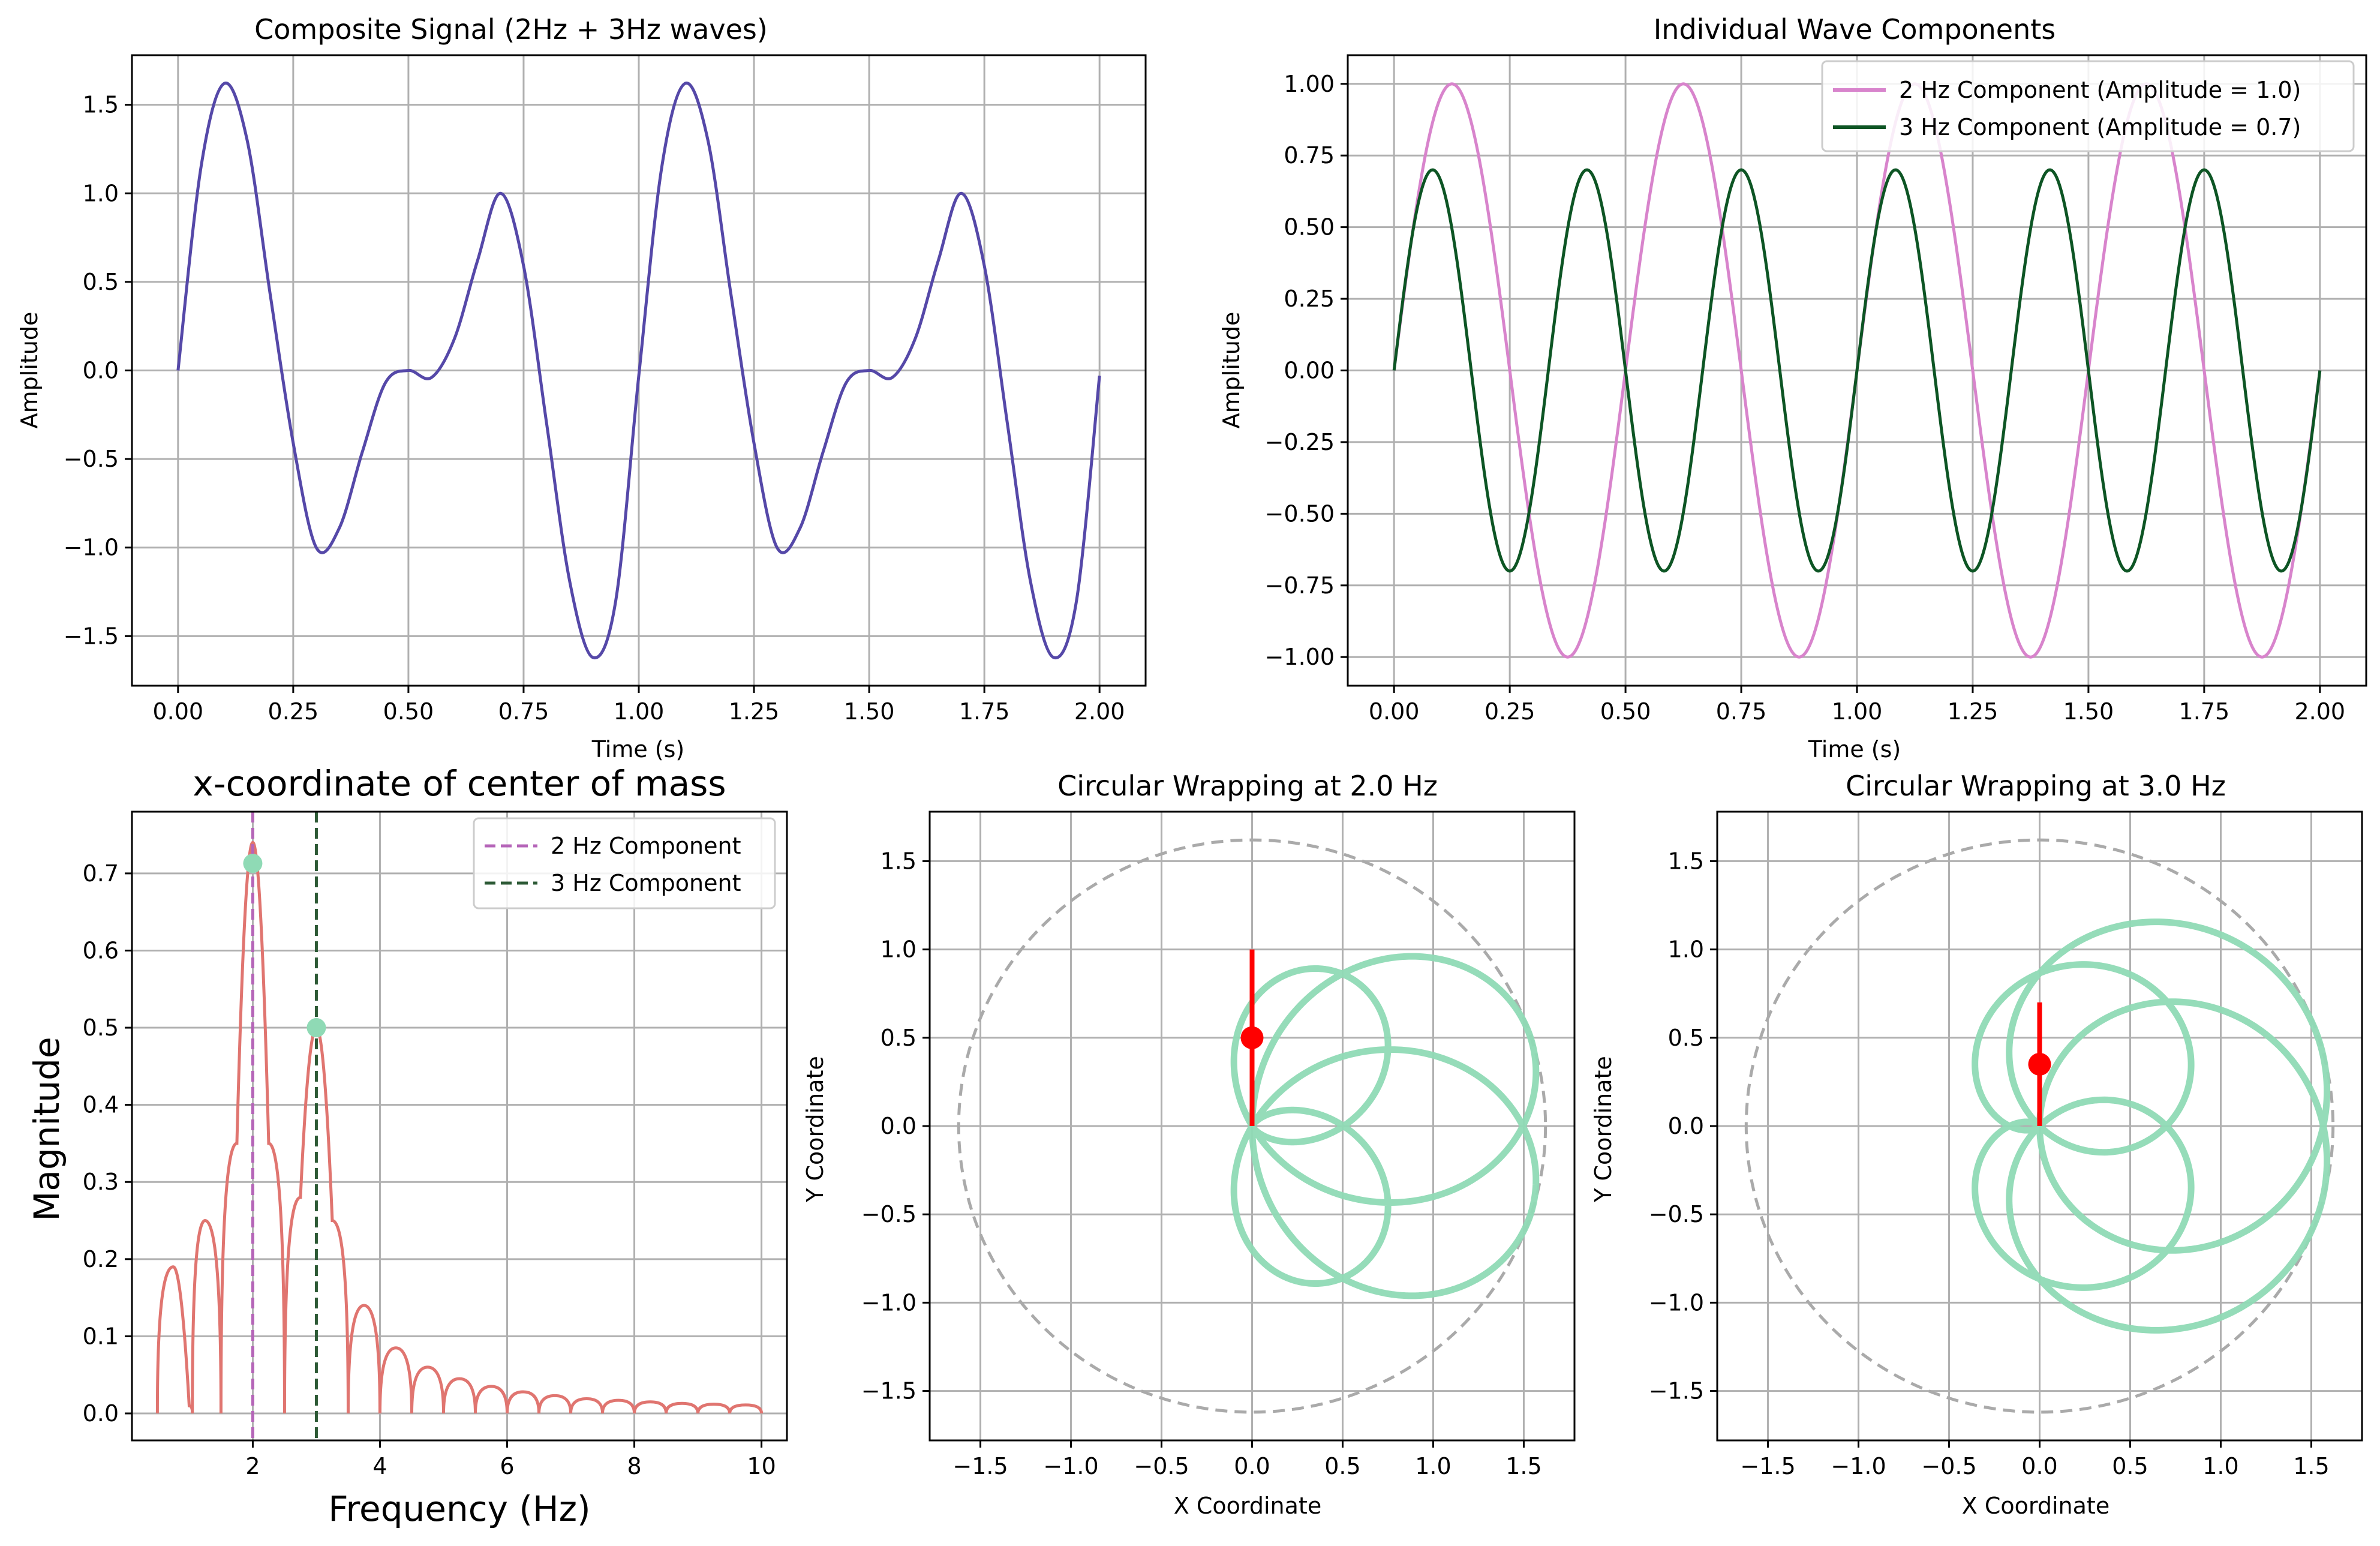 This screenshot has height=1546, width=2380. I want to click on composite-xtick-label-6: 1.50, so click(870, 711).